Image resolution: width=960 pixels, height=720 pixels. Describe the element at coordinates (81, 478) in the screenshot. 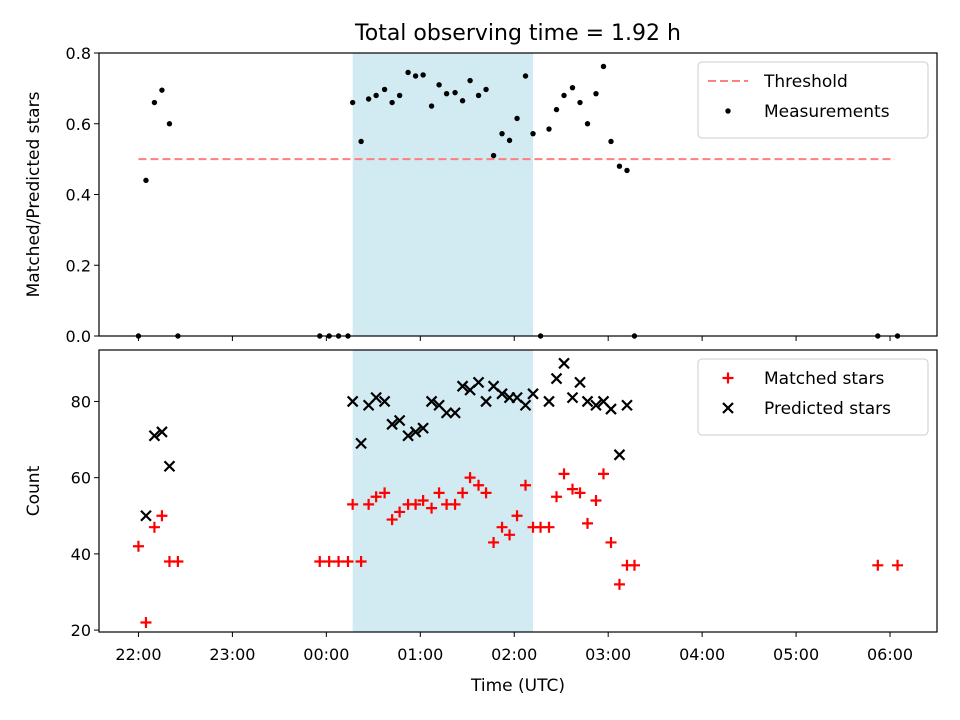

I see `y-tick-label: 60` at that location.